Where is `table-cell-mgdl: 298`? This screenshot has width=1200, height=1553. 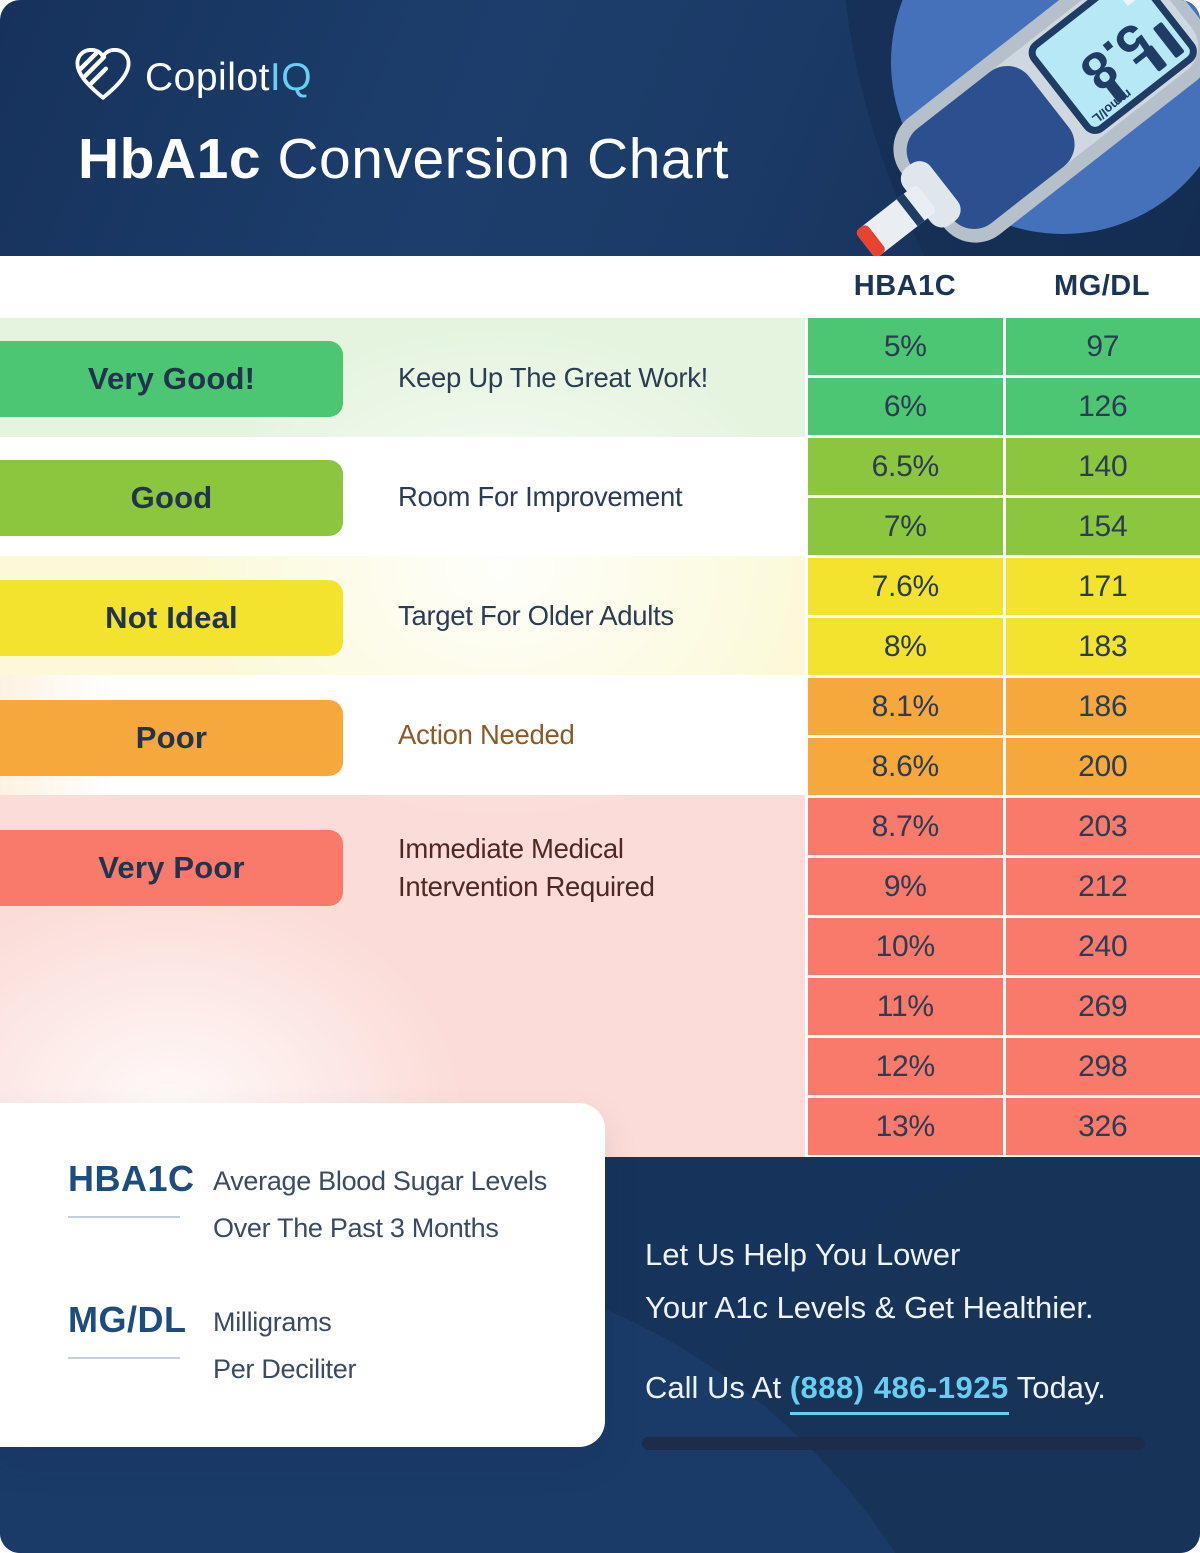
table-cell-mgdl: 298 is located at coordinates (1102, 1066).